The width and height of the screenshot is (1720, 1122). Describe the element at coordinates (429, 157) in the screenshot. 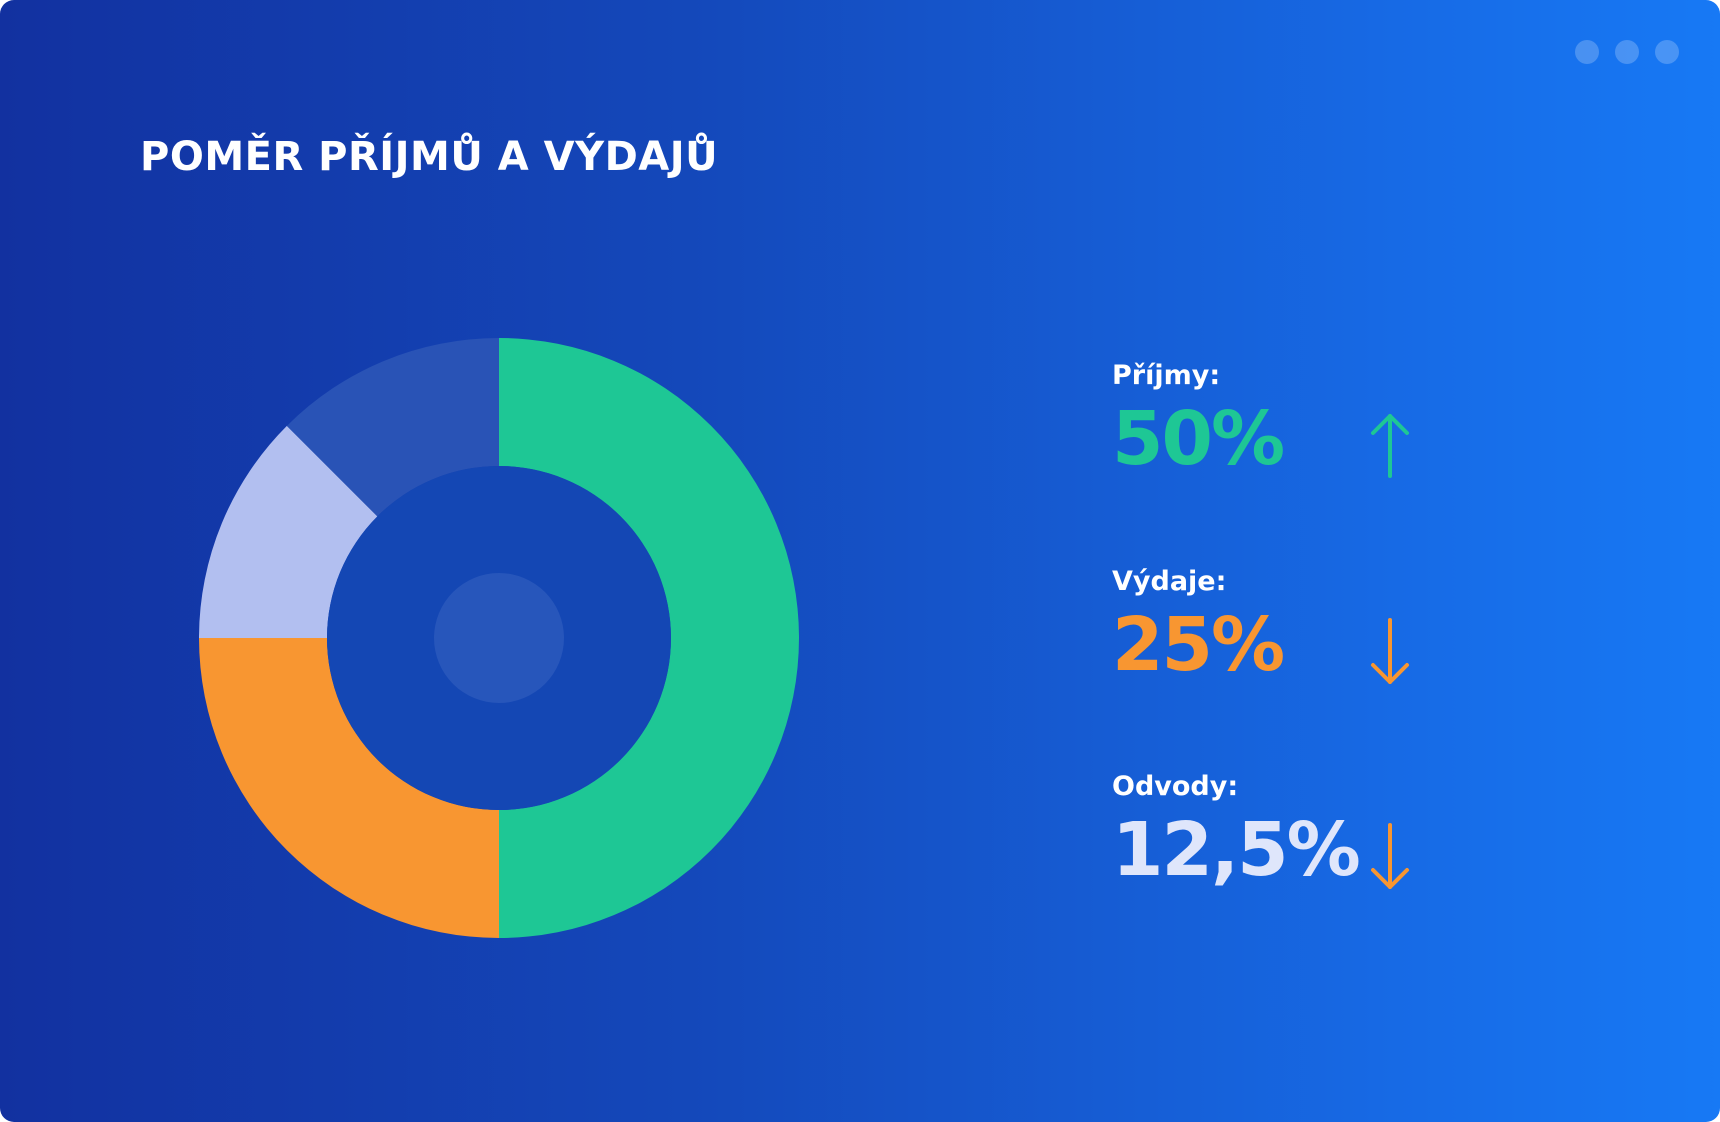

I see `page-title: POMĚR PŘÍJMŮ A VÝDAJŮ` at that location.